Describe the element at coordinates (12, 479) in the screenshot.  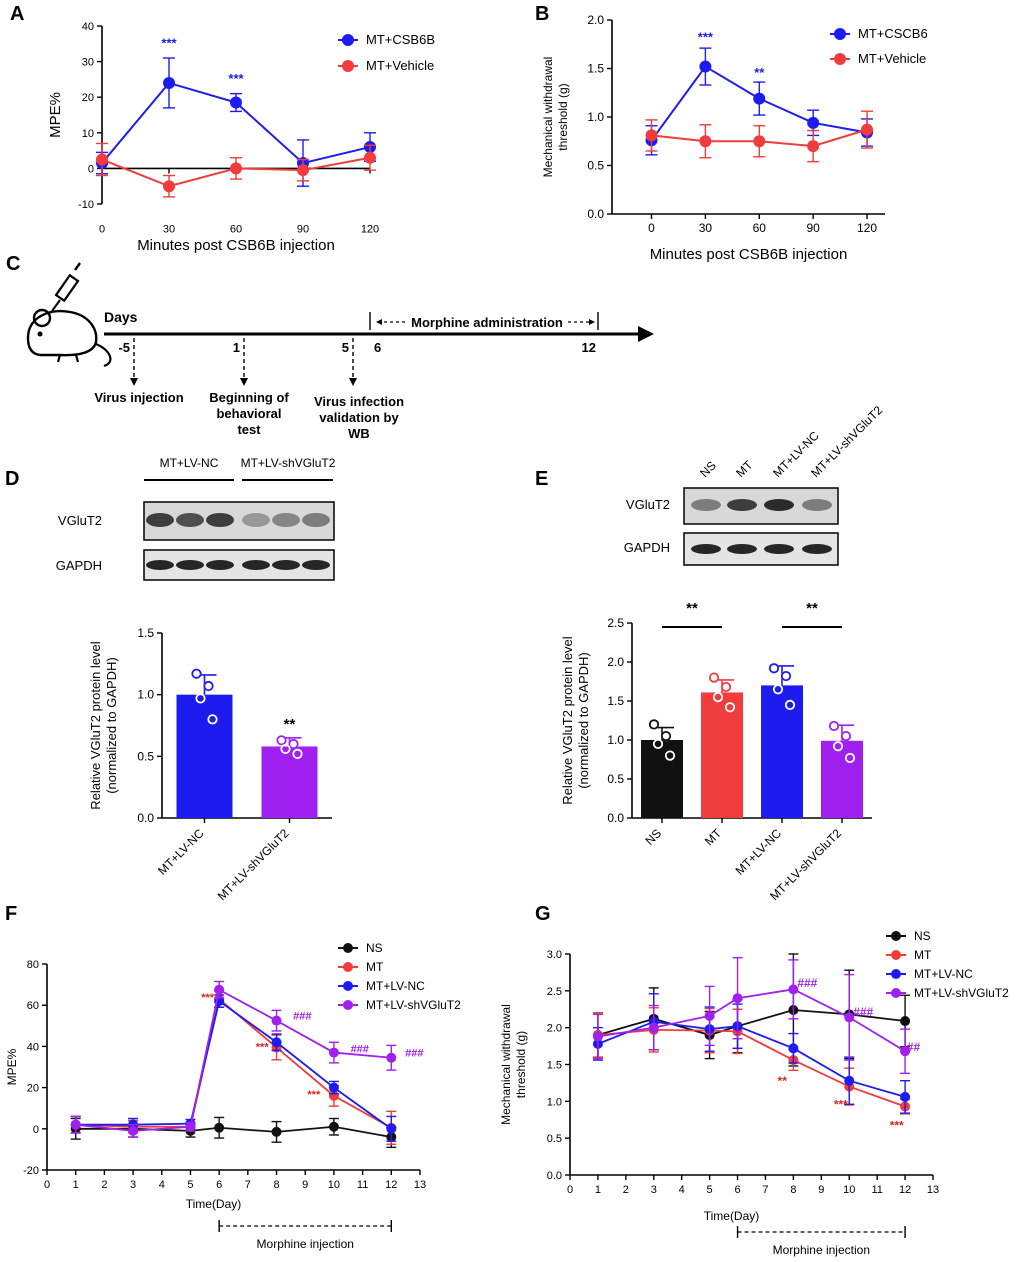
I see `panel-label-D: D` at that location.